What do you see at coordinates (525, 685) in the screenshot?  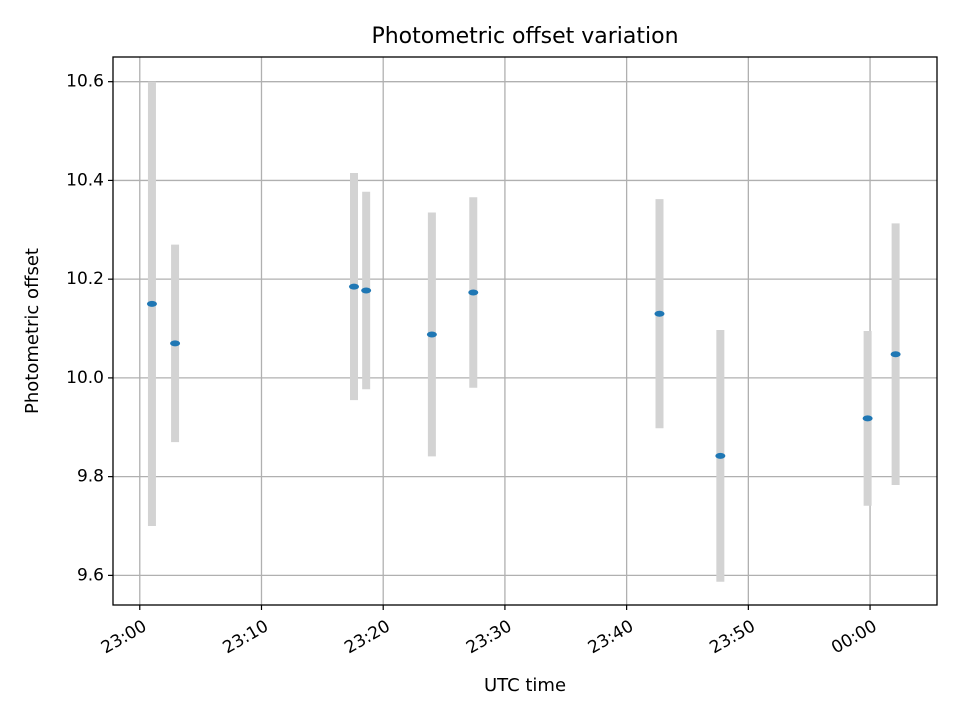 I see `x-axis-label: UTC time` at bounding box center [525, 685].